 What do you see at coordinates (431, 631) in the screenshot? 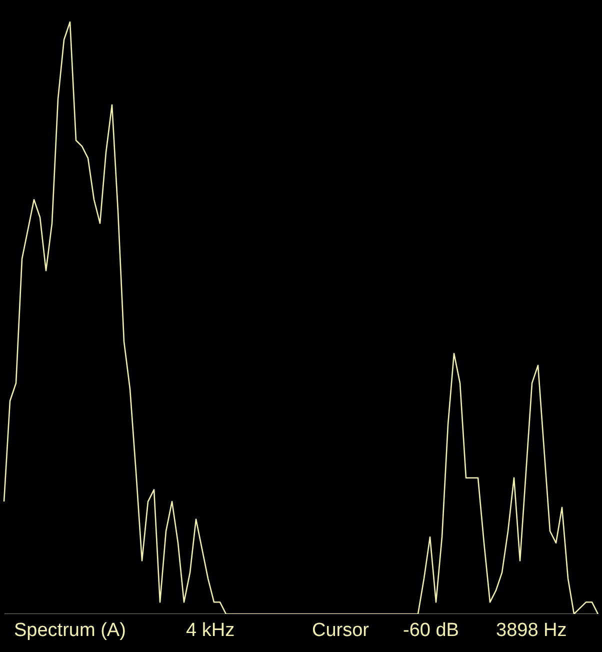
I see `text: -60 dB` at bounding box center [431, 631].